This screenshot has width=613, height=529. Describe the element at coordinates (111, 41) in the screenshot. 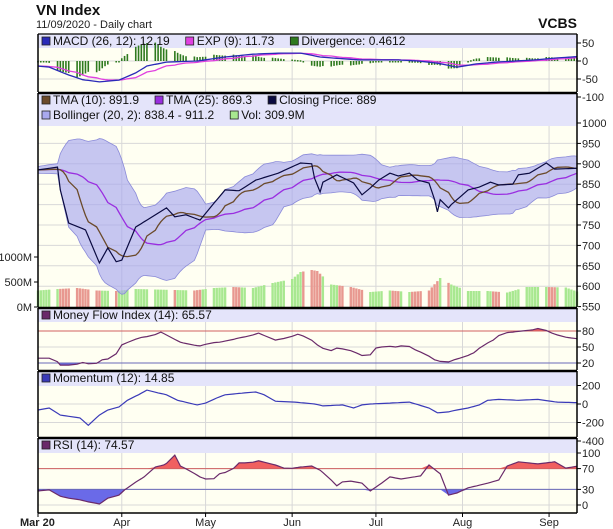

I see `legend-label: MACD (26, 12): 12.19` at that location.